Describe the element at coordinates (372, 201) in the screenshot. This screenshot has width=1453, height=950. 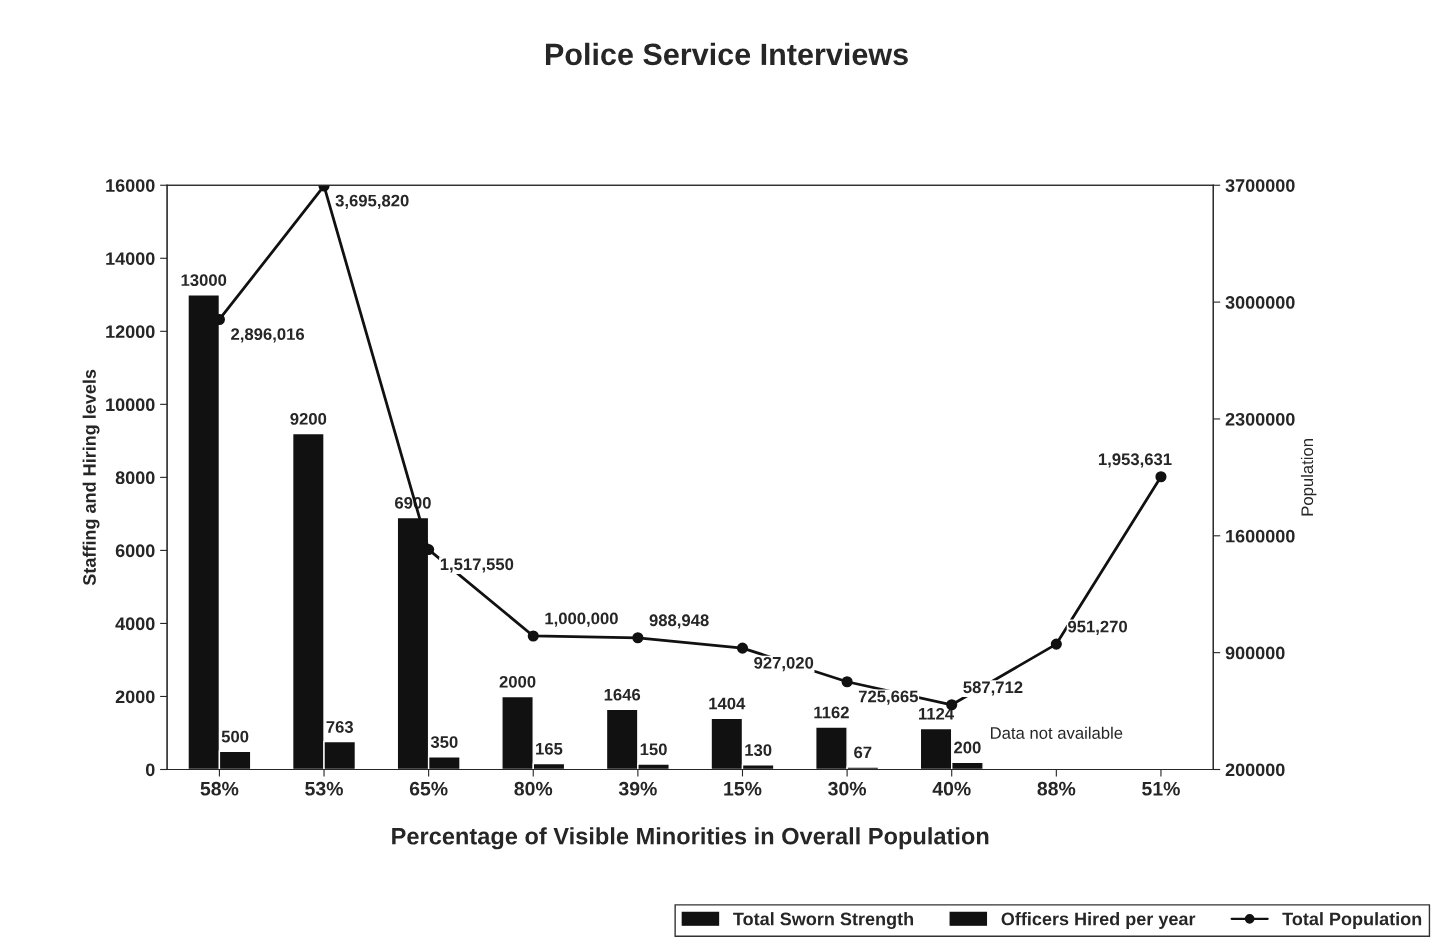
I see `data-label: 3,695,820` at that location.